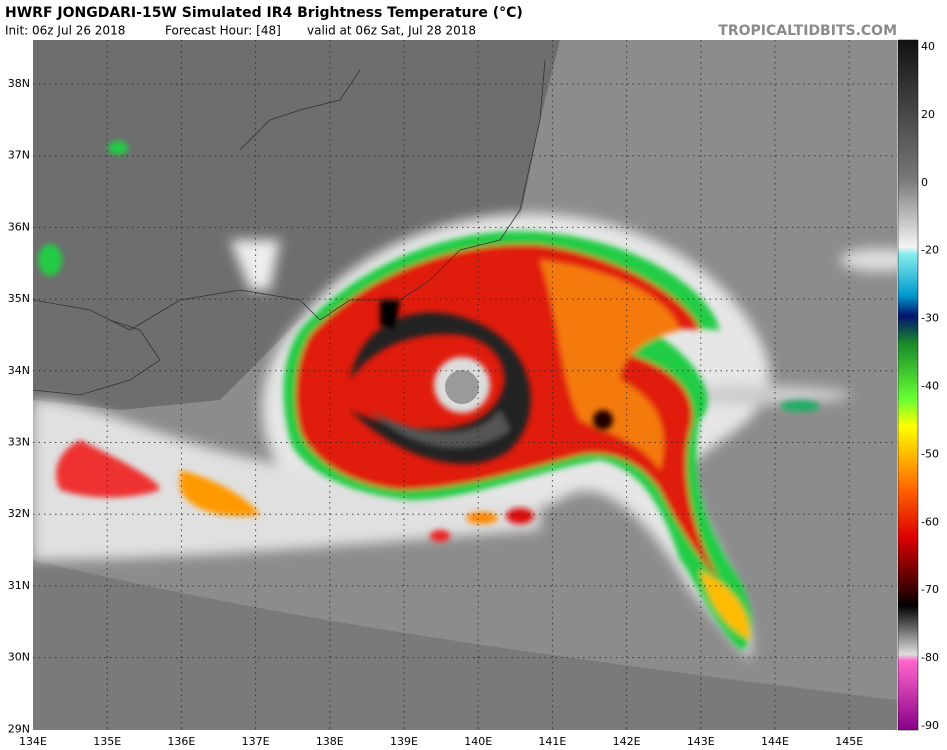 The image size is (947, 750). Describe the element at coordinates (930, 589) in the screenshot. I see `colorbar-label: -70` at that location.